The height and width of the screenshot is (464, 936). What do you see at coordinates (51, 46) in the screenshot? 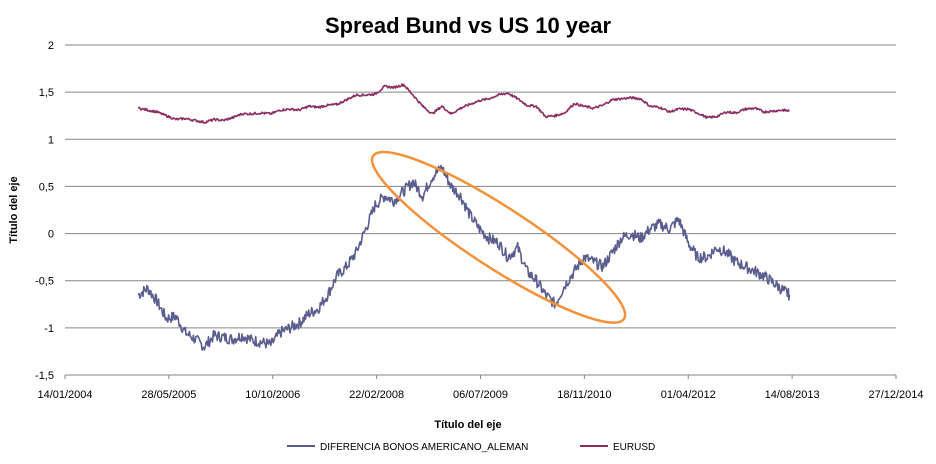
I see `y-tick-label: 2` at bounding box center [51, 46].